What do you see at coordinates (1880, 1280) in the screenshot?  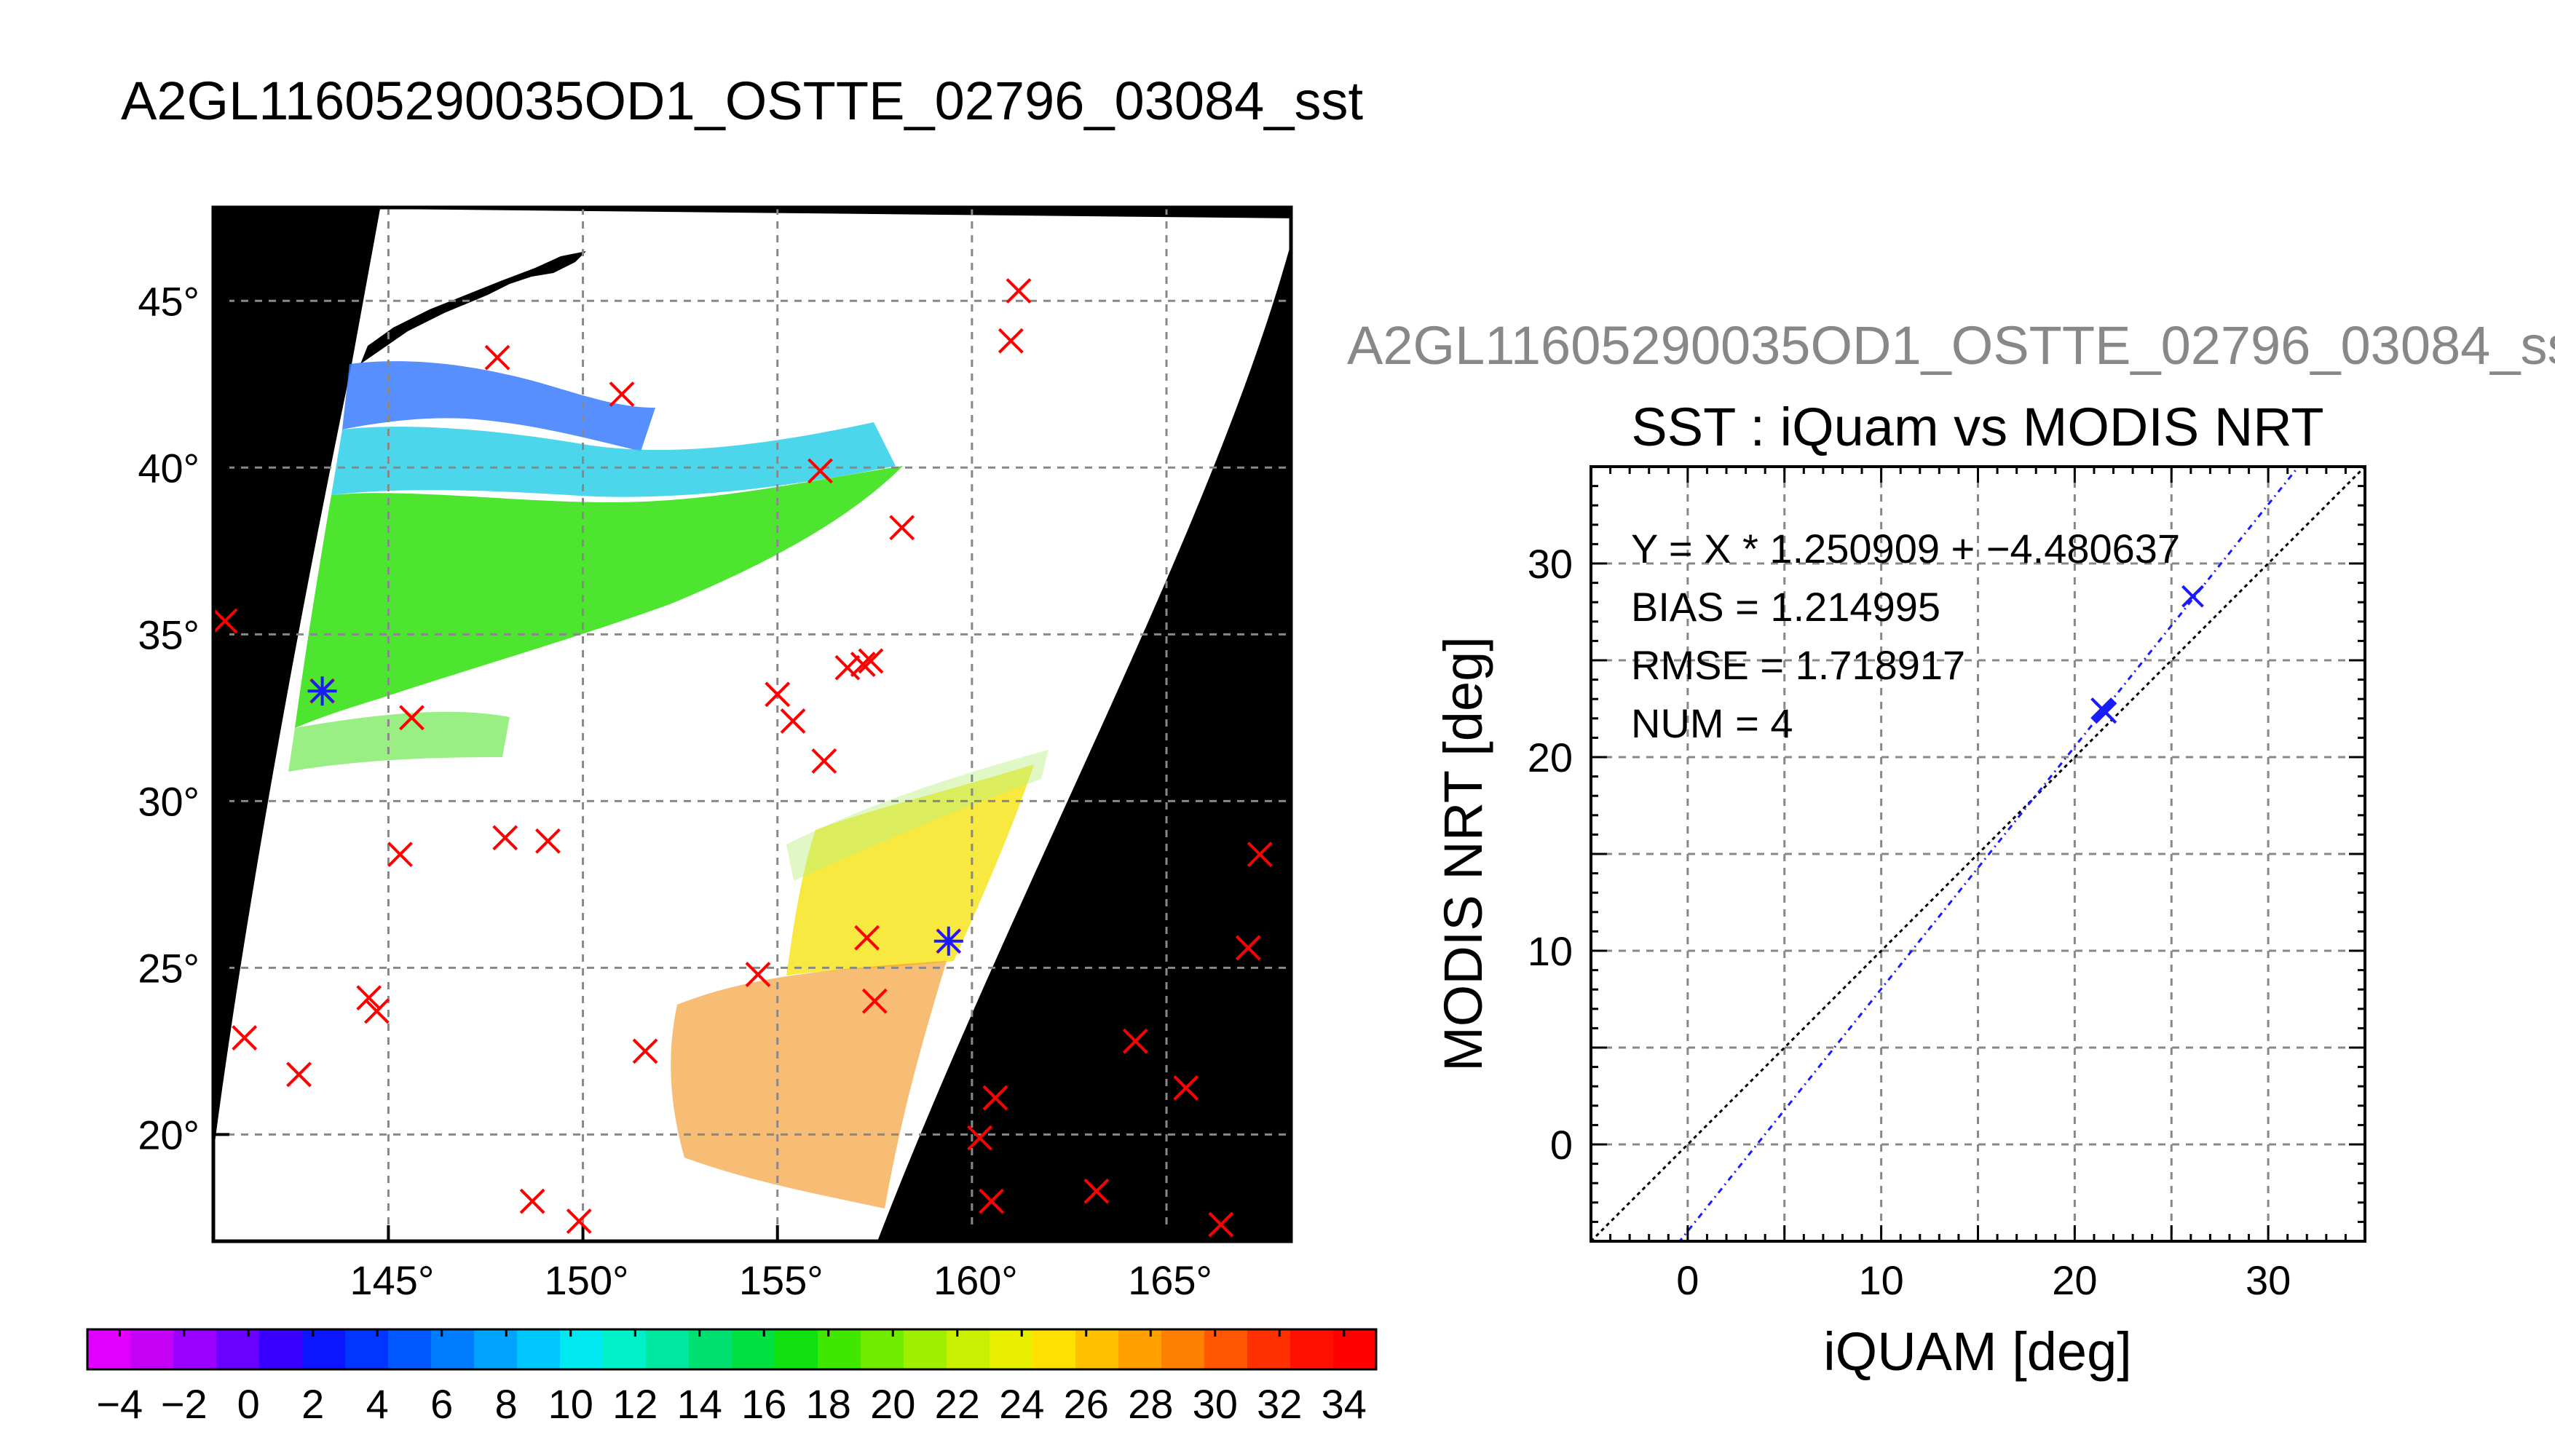 I see `scatter-xtick-label: 10` at bounding box center [1880, 1280].